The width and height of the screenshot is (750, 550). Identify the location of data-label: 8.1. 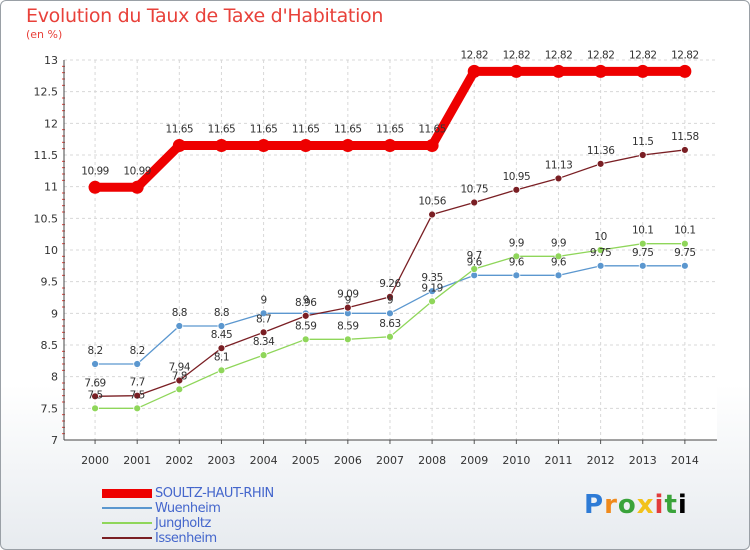
(221, 357).